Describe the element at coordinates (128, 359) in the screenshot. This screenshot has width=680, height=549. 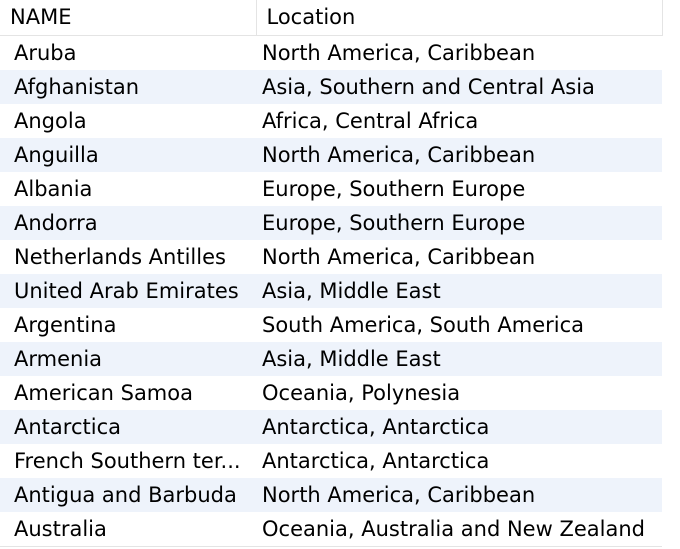
I see `cell-name: Armenia` at that location.